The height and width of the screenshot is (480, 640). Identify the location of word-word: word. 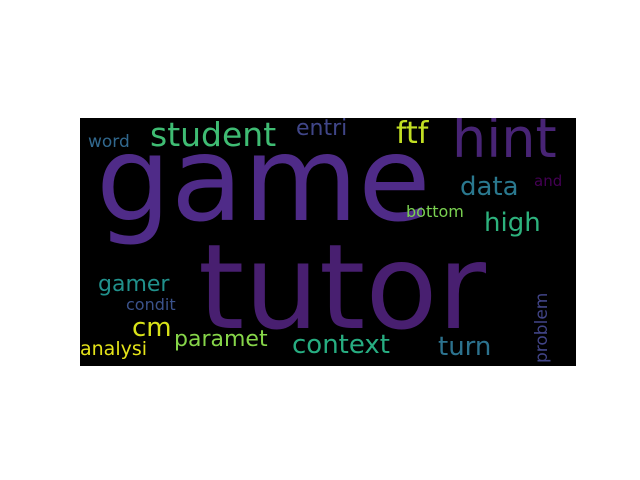
(109, 142).